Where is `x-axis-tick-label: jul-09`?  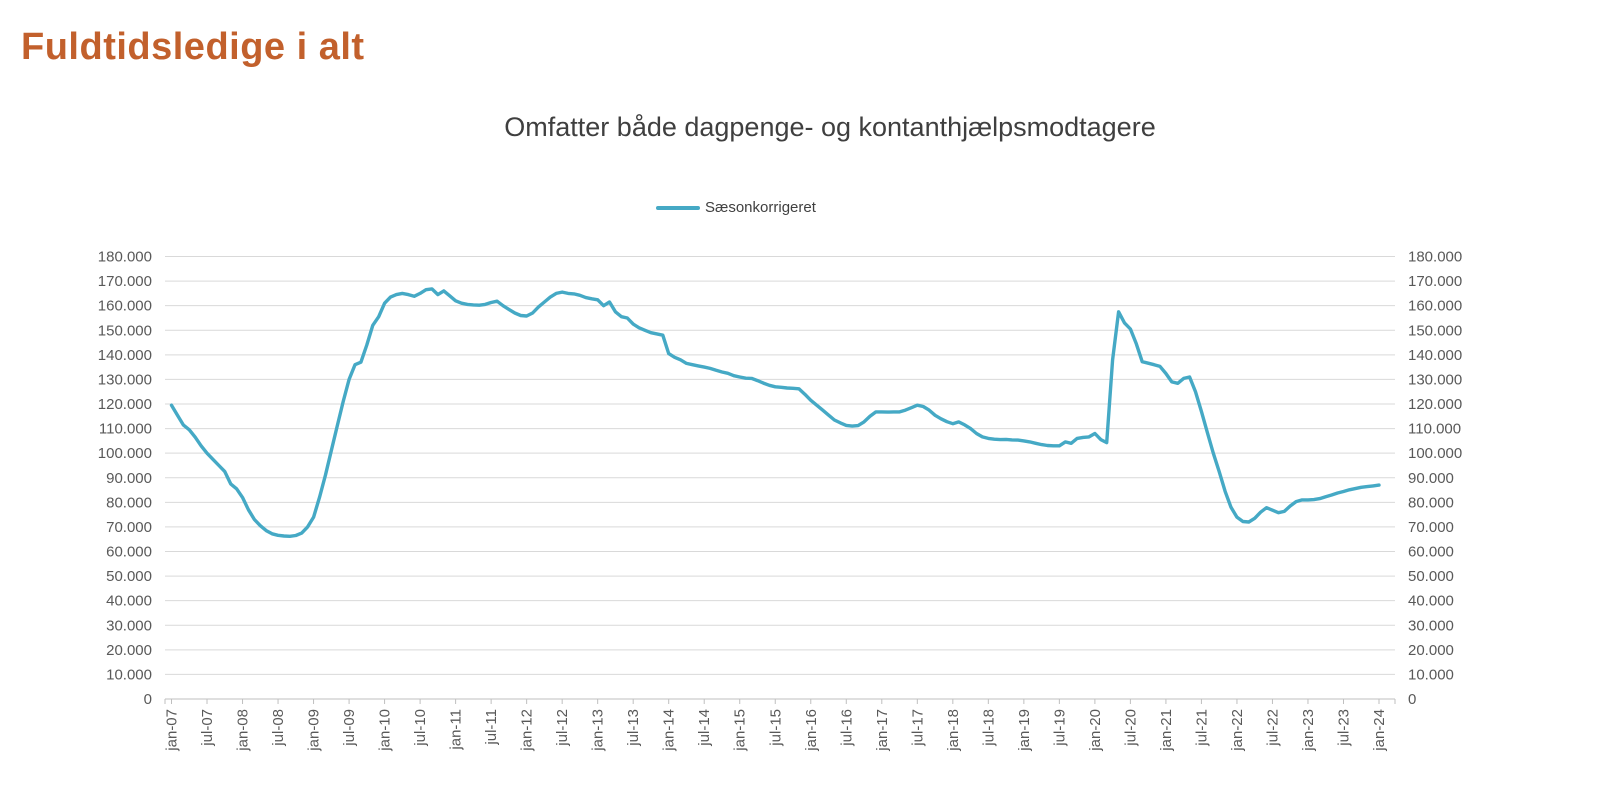
x-axis-tick-label: jul-09 is located at coordinates (349, 728).